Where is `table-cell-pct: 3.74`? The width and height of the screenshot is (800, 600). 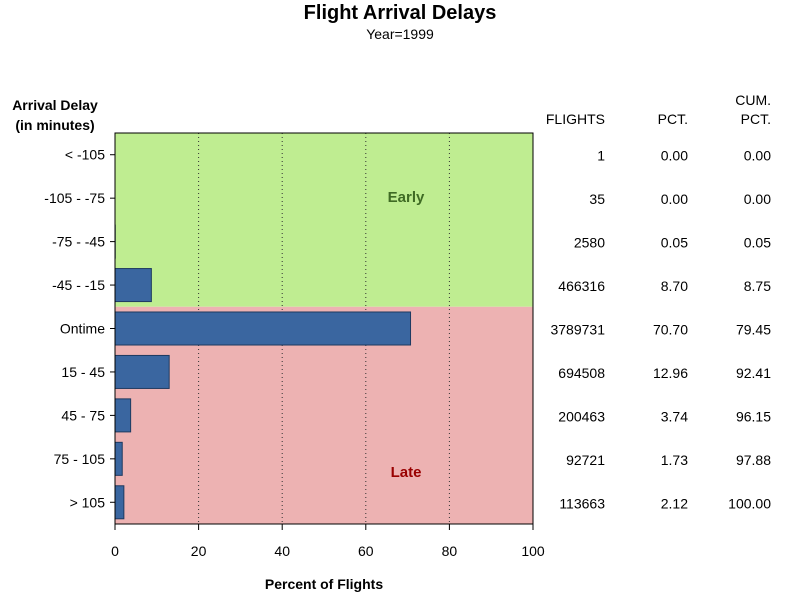 table-cell-pct: 3.74 is located at coordinates (674, 416).